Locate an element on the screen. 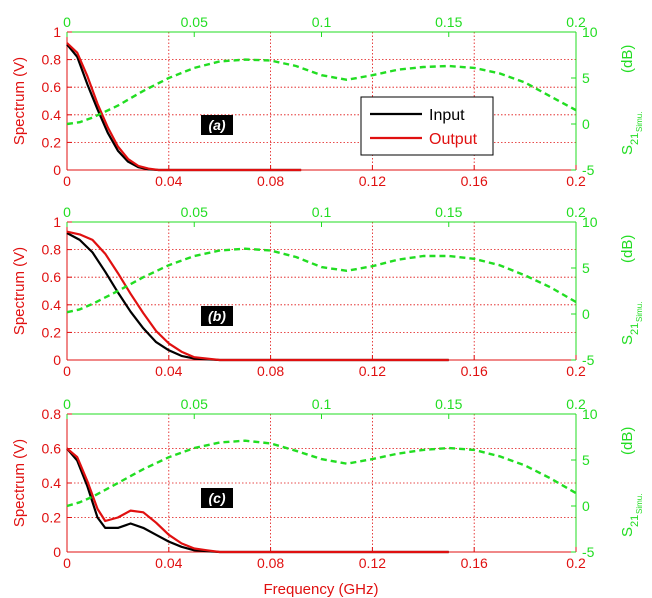 This screenshot has height=598, width=652. legend-box is located at coordinates (427, 126).